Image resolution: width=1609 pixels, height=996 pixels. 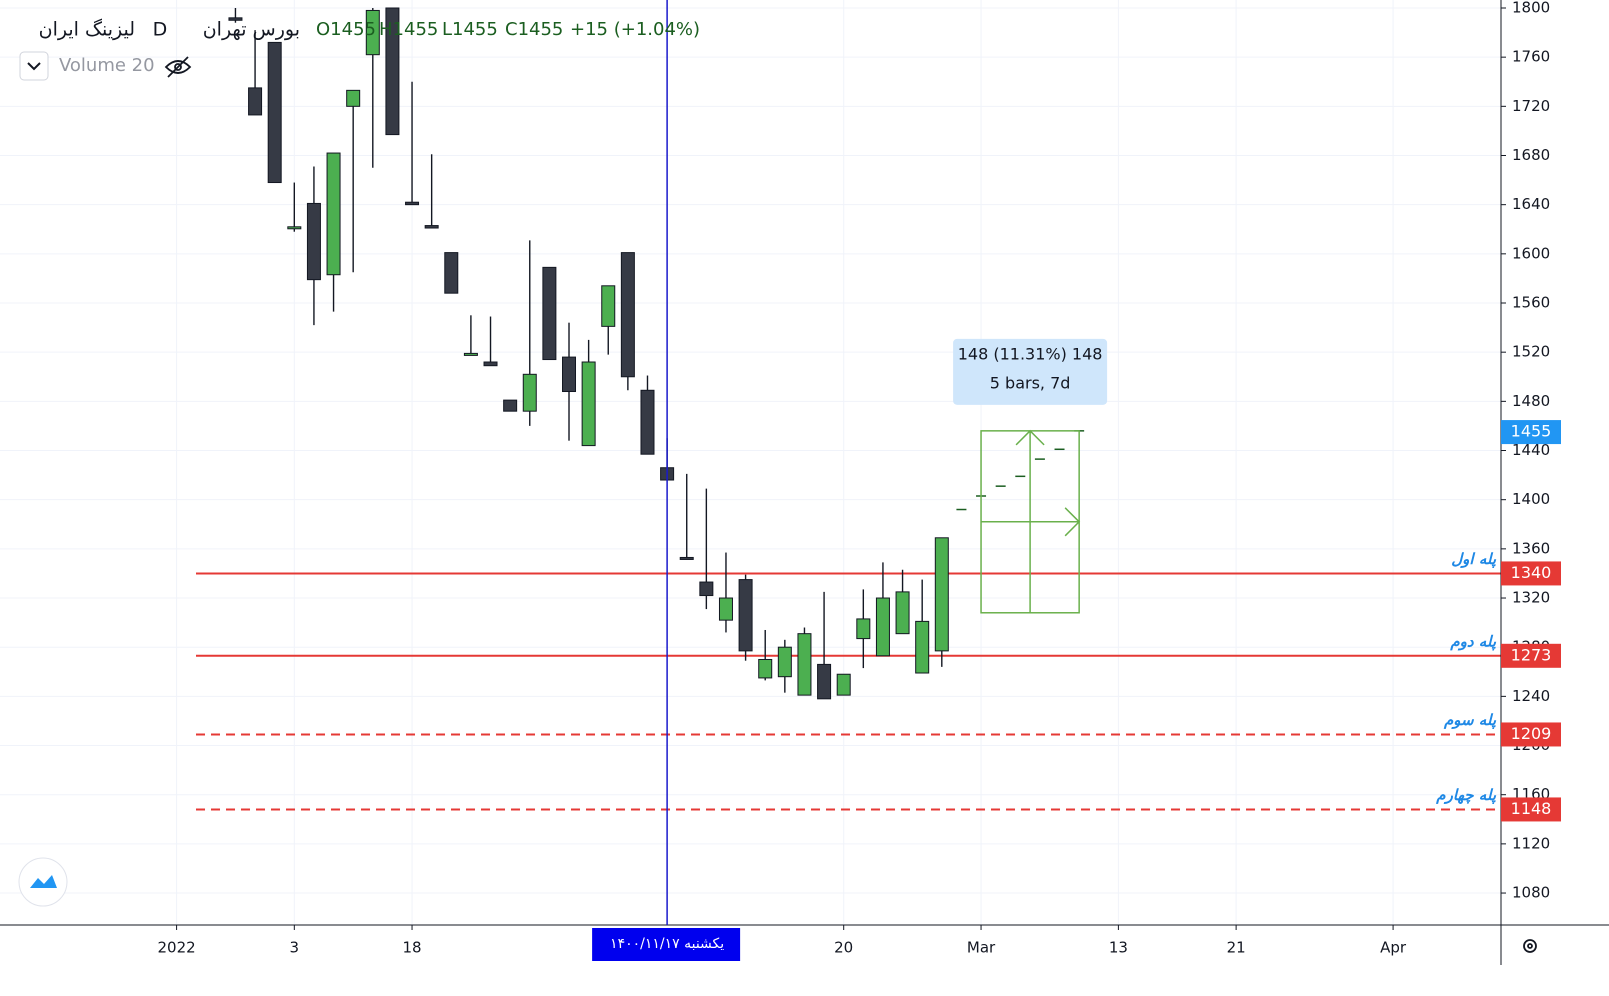 I want to click on x-tick-label: Apr, so click(x=1393, y=948).